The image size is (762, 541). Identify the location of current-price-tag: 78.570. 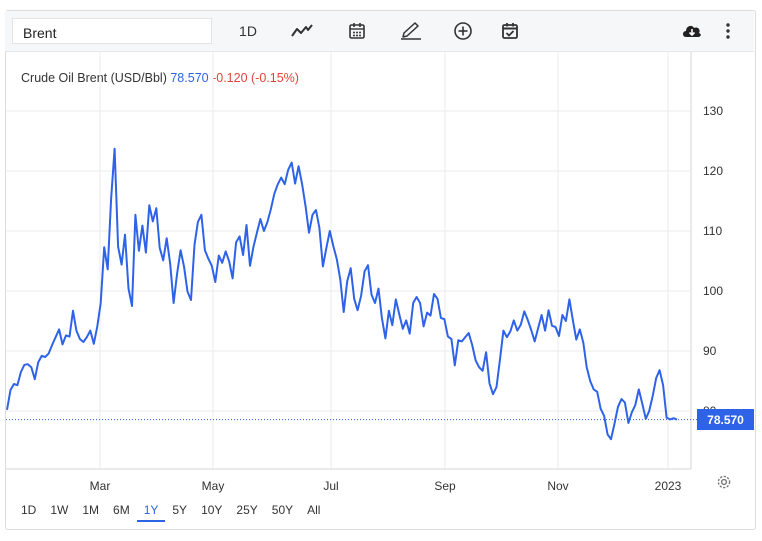
(725, 420).